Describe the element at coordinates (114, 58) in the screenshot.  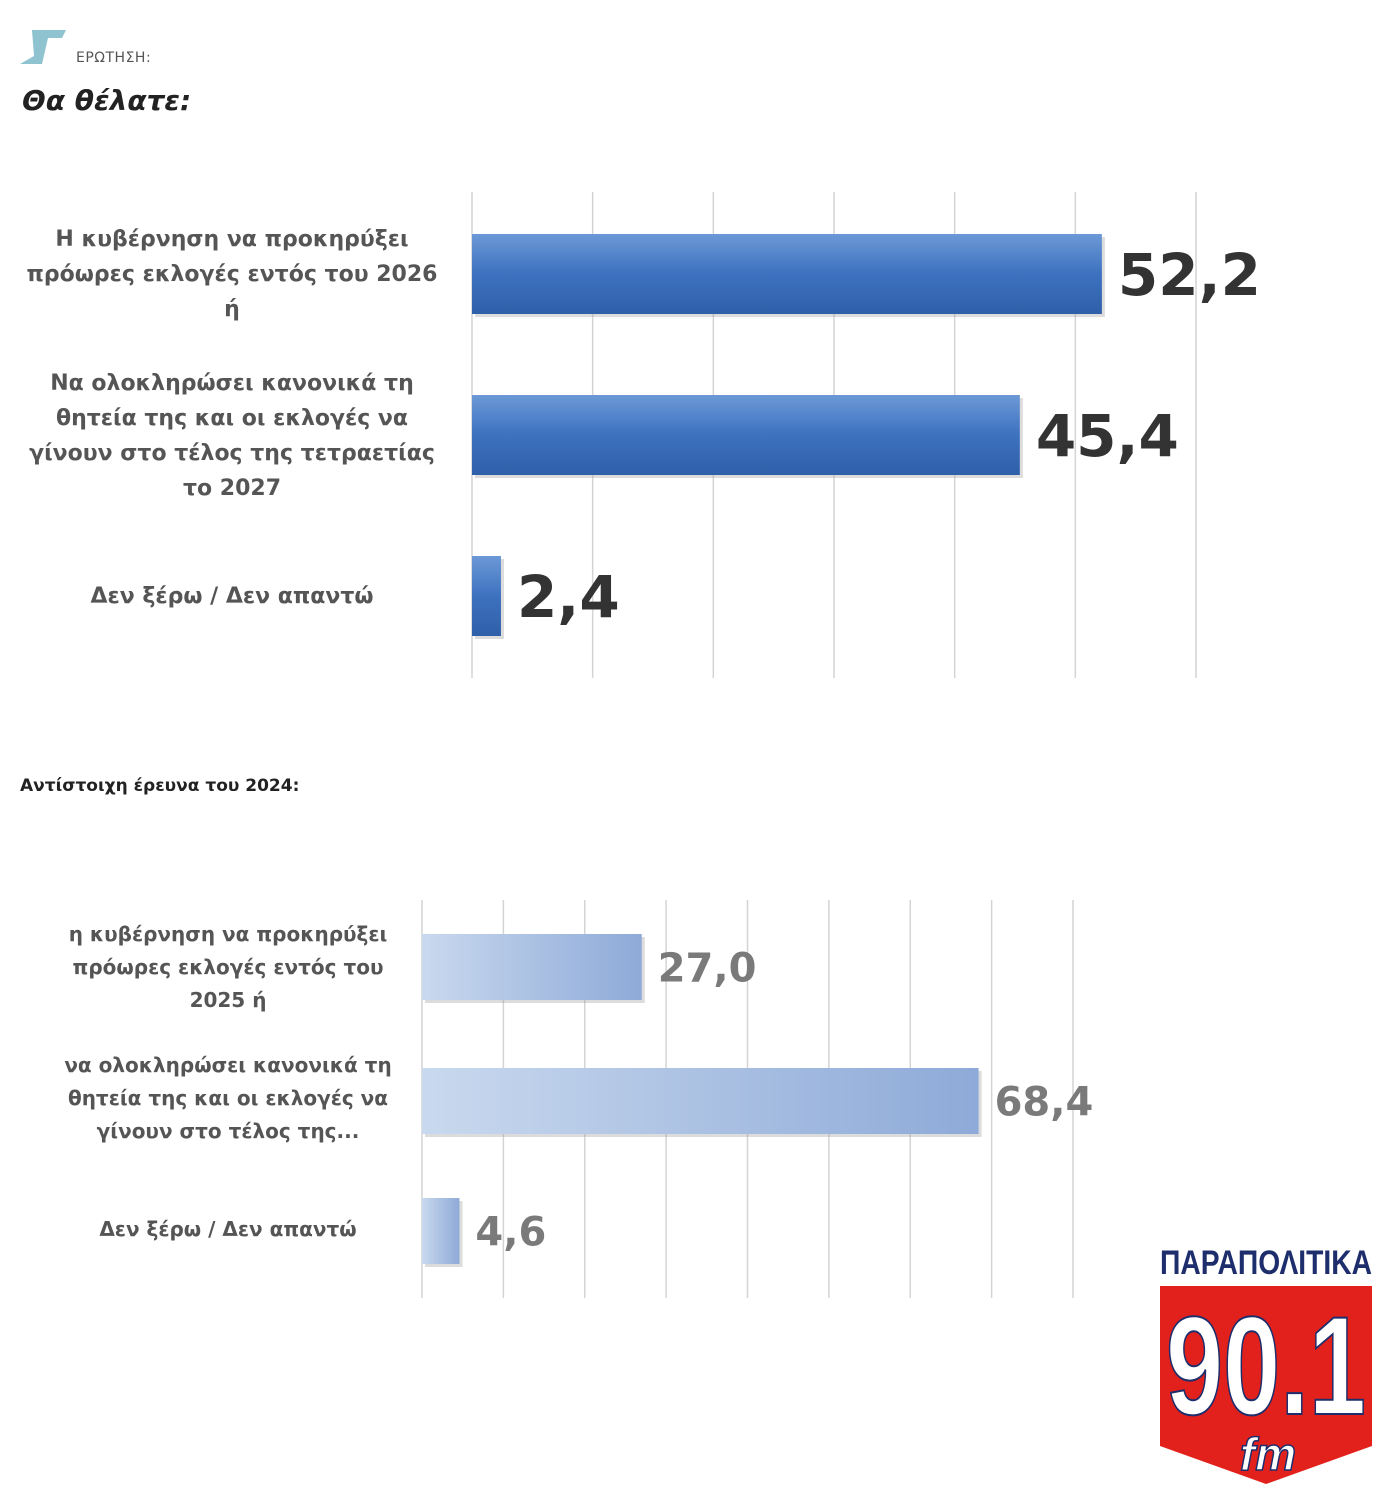
I see `question-label: ΕΡΩΤΗΣΗ:` at that location.